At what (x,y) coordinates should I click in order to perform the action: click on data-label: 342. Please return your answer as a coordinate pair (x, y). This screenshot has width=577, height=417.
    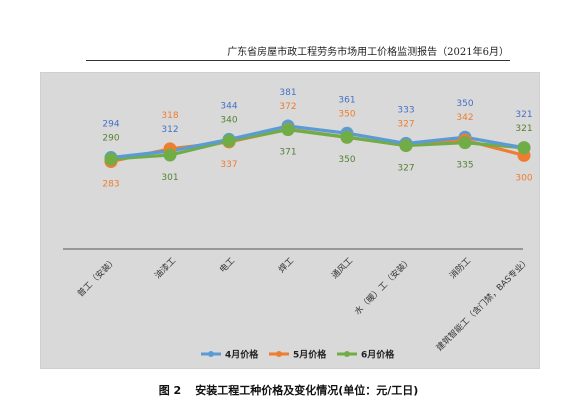
    Looking at the image, I should click on (464, 118).